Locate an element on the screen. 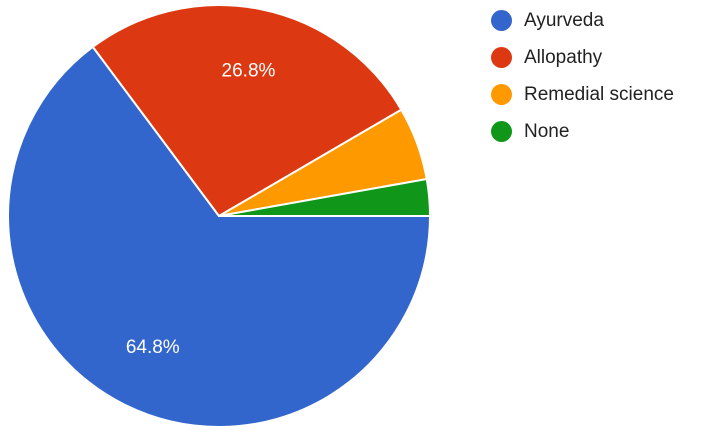  slice-label-ayurveda: 64.8% is located at coordinates (153, 347).